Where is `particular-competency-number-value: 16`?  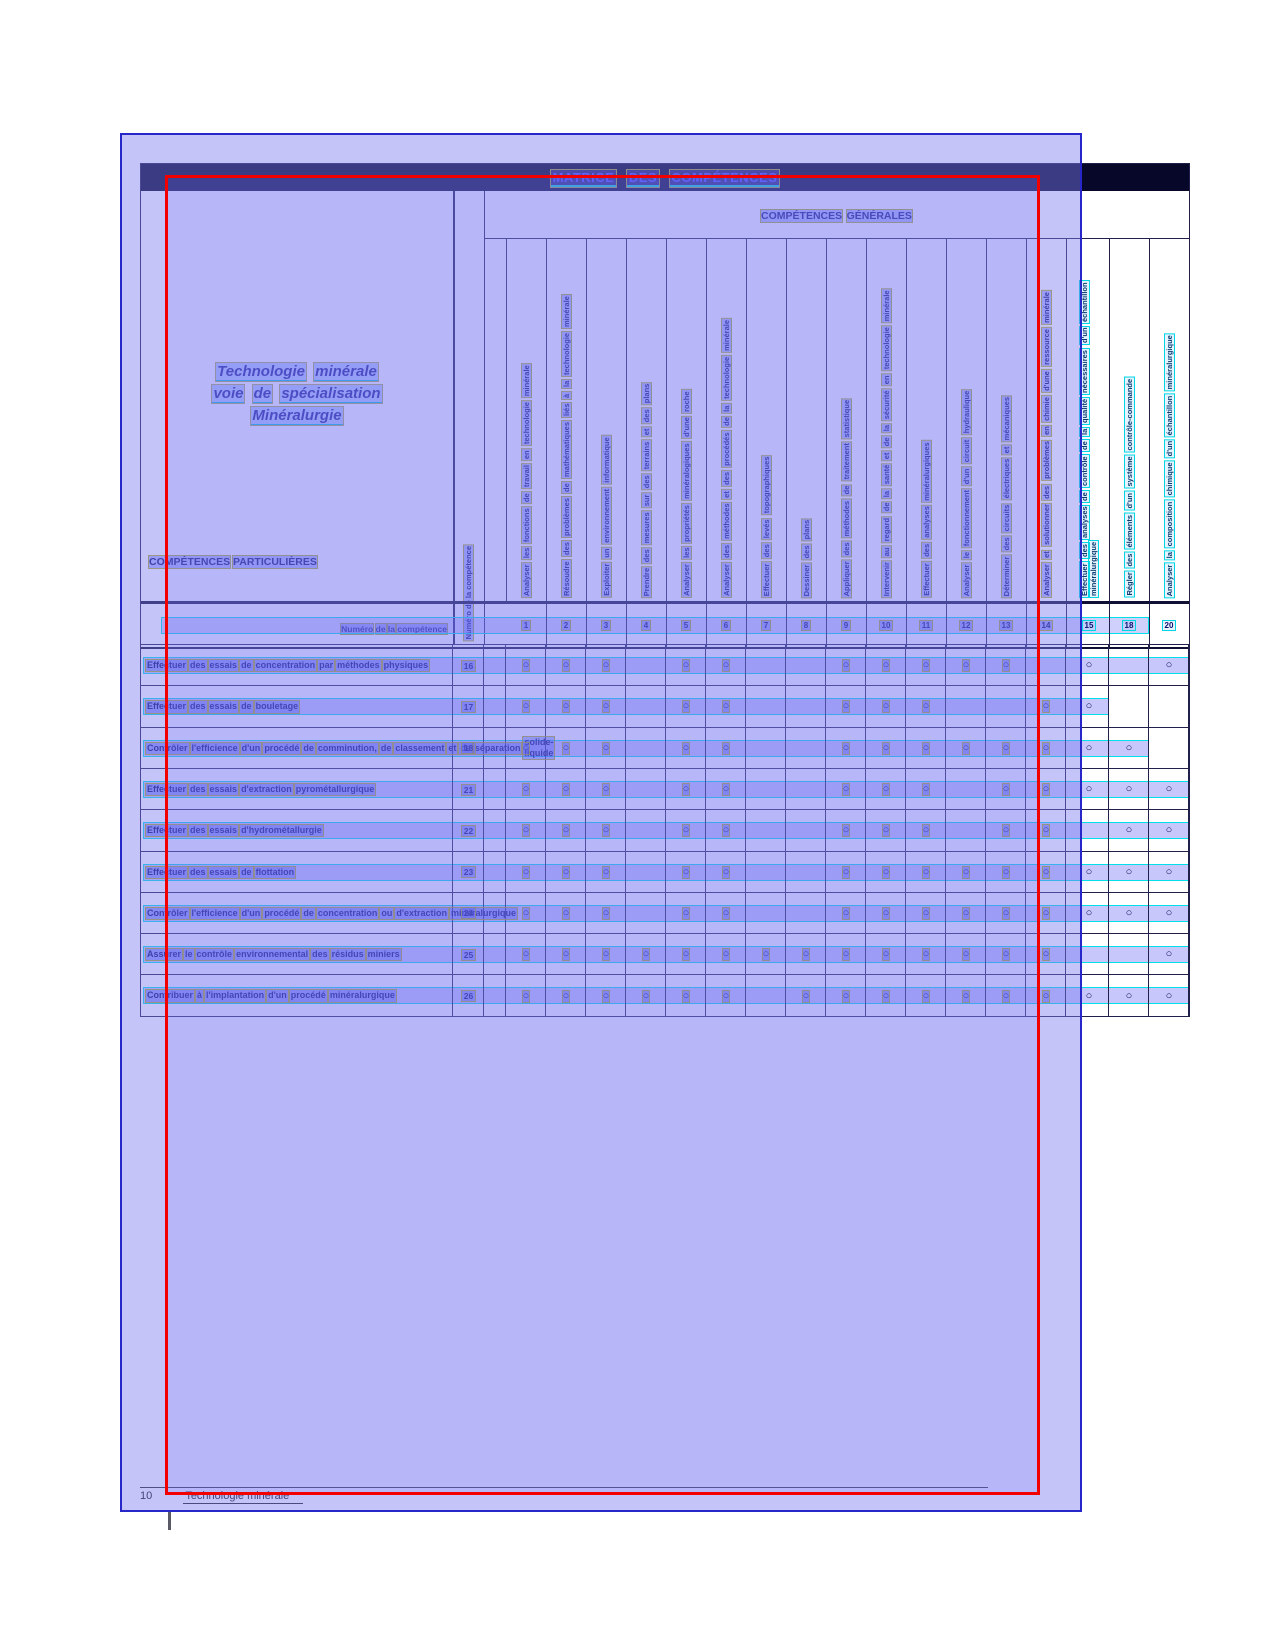
particular-competency-number-value: 16 is located at coordinates (468, 665).